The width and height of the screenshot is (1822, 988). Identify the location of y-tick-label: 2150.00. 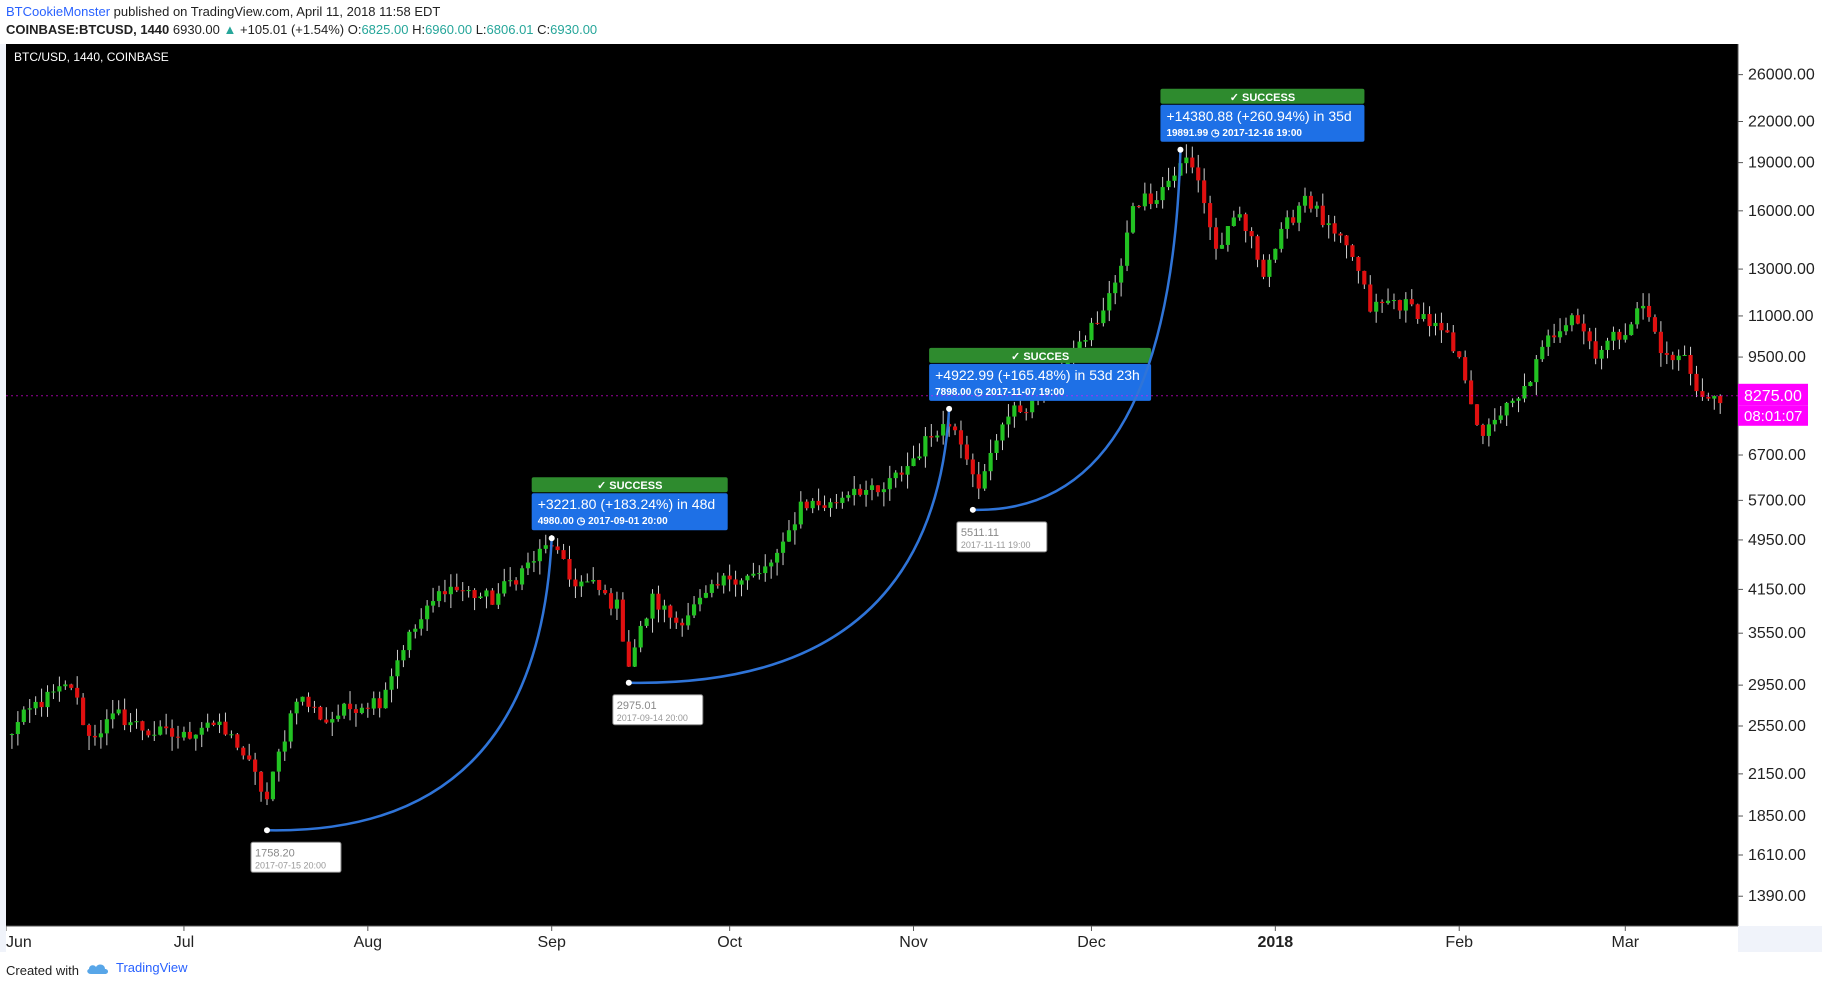
(1777, 774).